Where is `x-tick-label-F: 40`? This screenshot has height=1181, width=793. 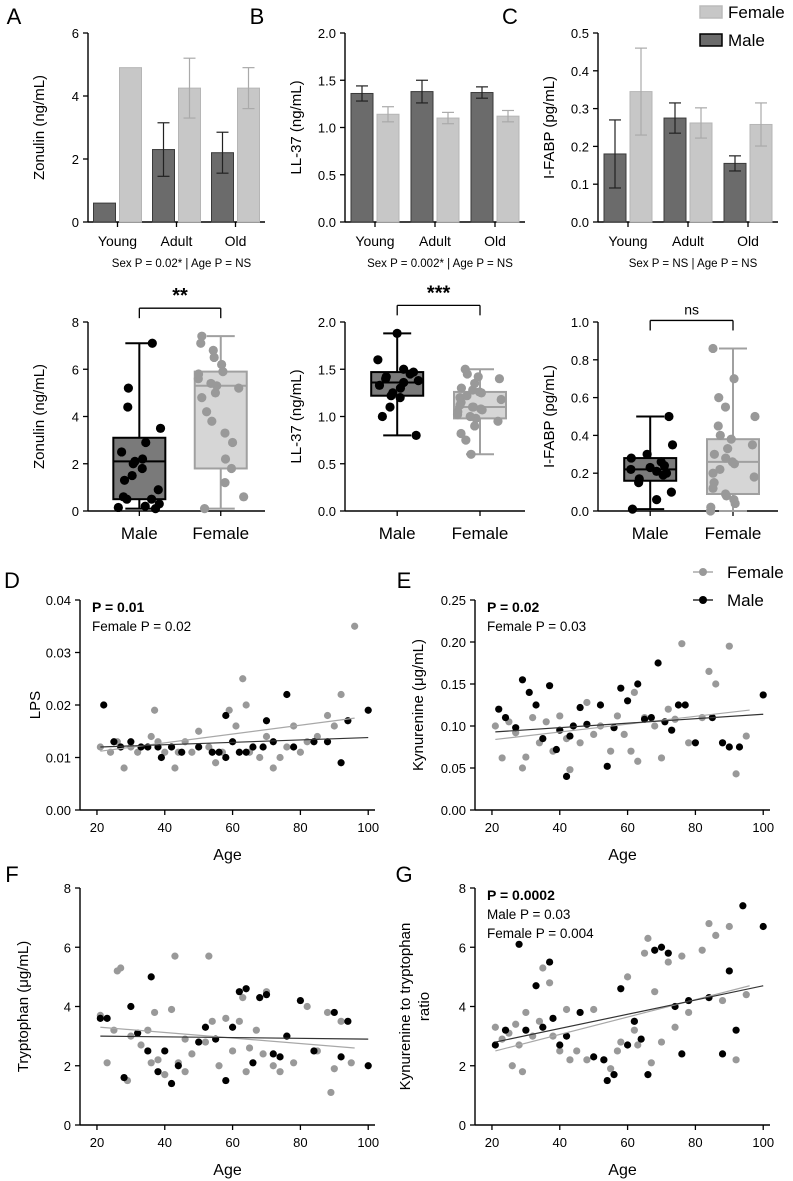
x-tick-label-F: 40 is located at coordinates (165, 1142).